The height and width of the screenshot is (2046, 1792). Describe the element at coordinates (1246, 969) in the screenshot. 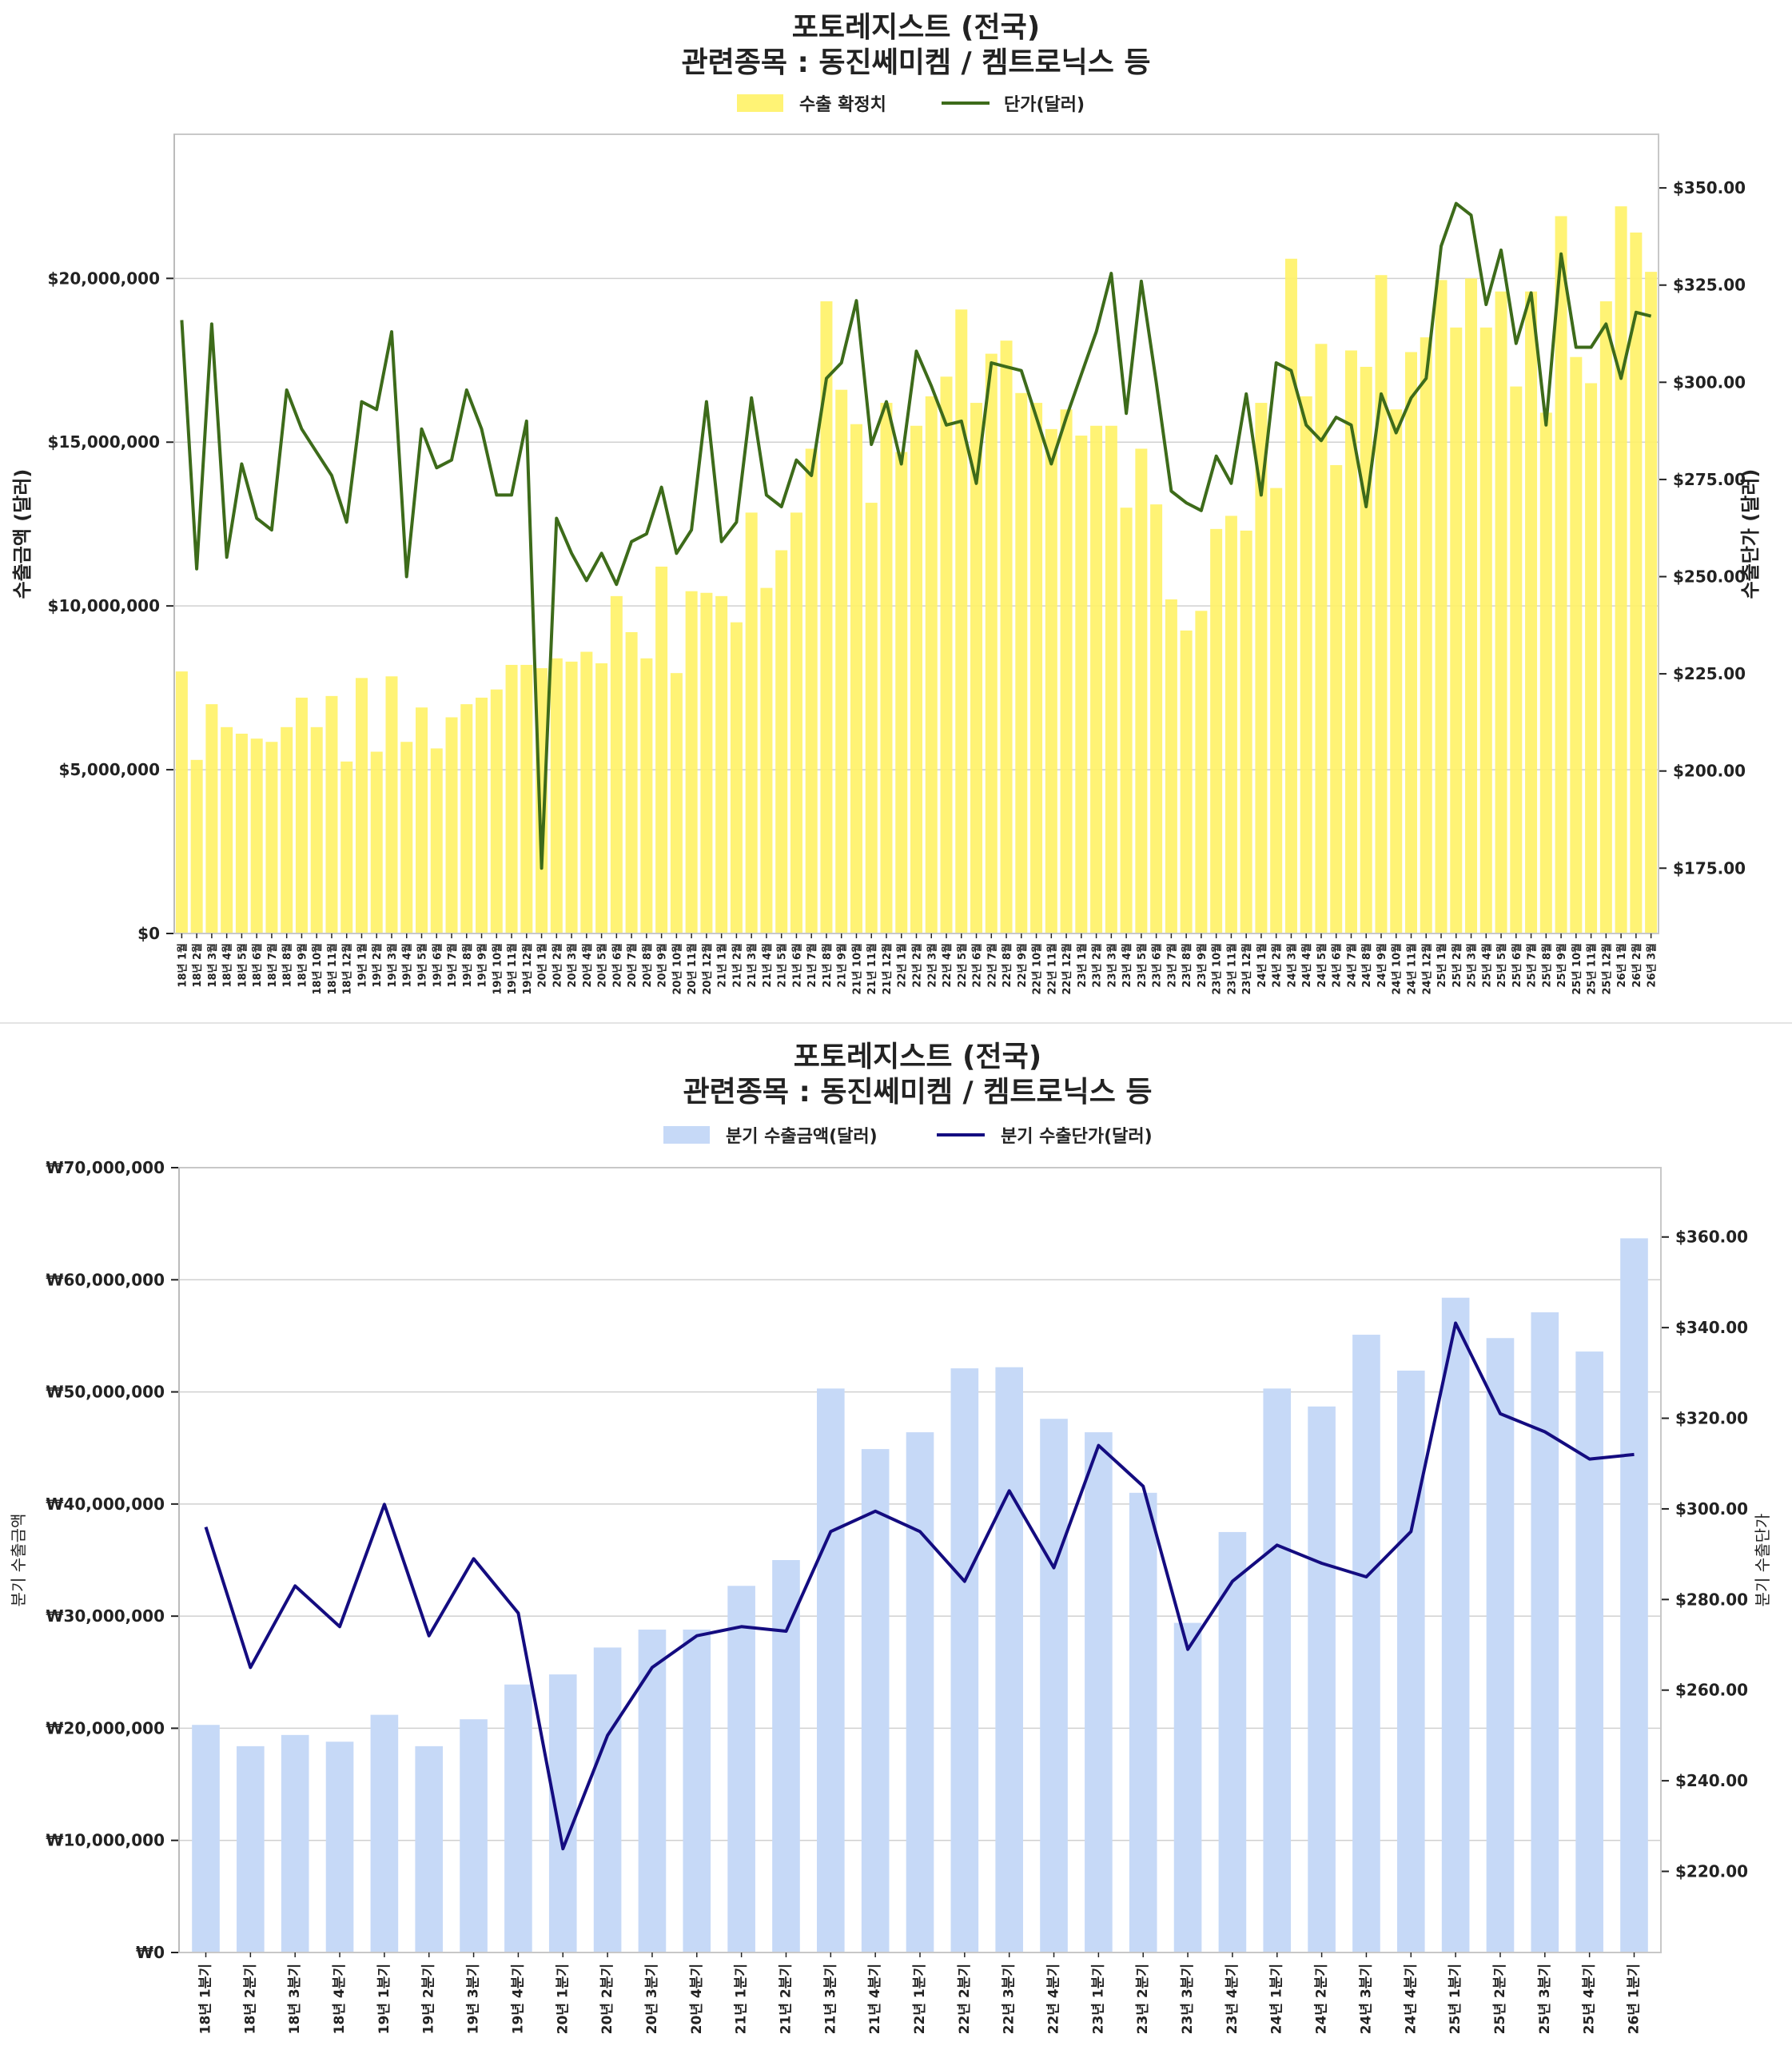

I see `x-tick-label: 23년 12월` at that location.